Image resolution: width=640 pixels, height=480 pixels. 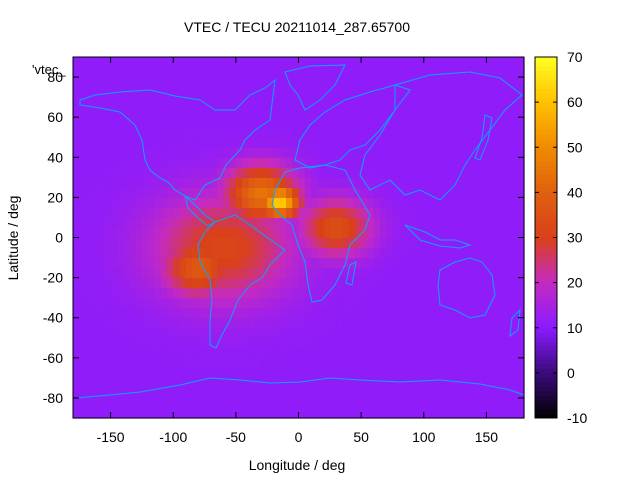 I want to click on coastline-europe, so click(x=352, y=126).